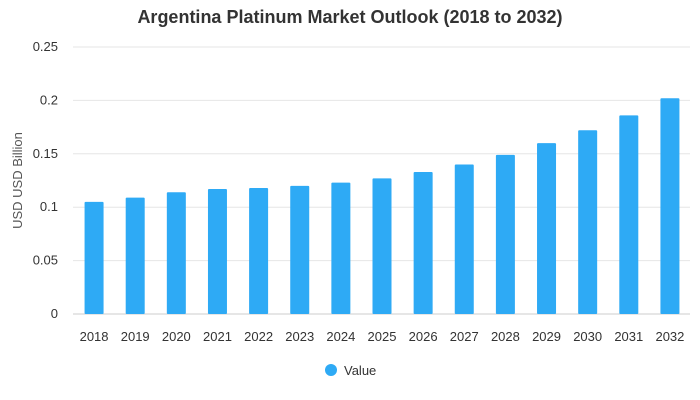 Image resolution: width=700 pixels, height=400 pixels. I want to click on x-tick-label: 2019, so click(135, 336).